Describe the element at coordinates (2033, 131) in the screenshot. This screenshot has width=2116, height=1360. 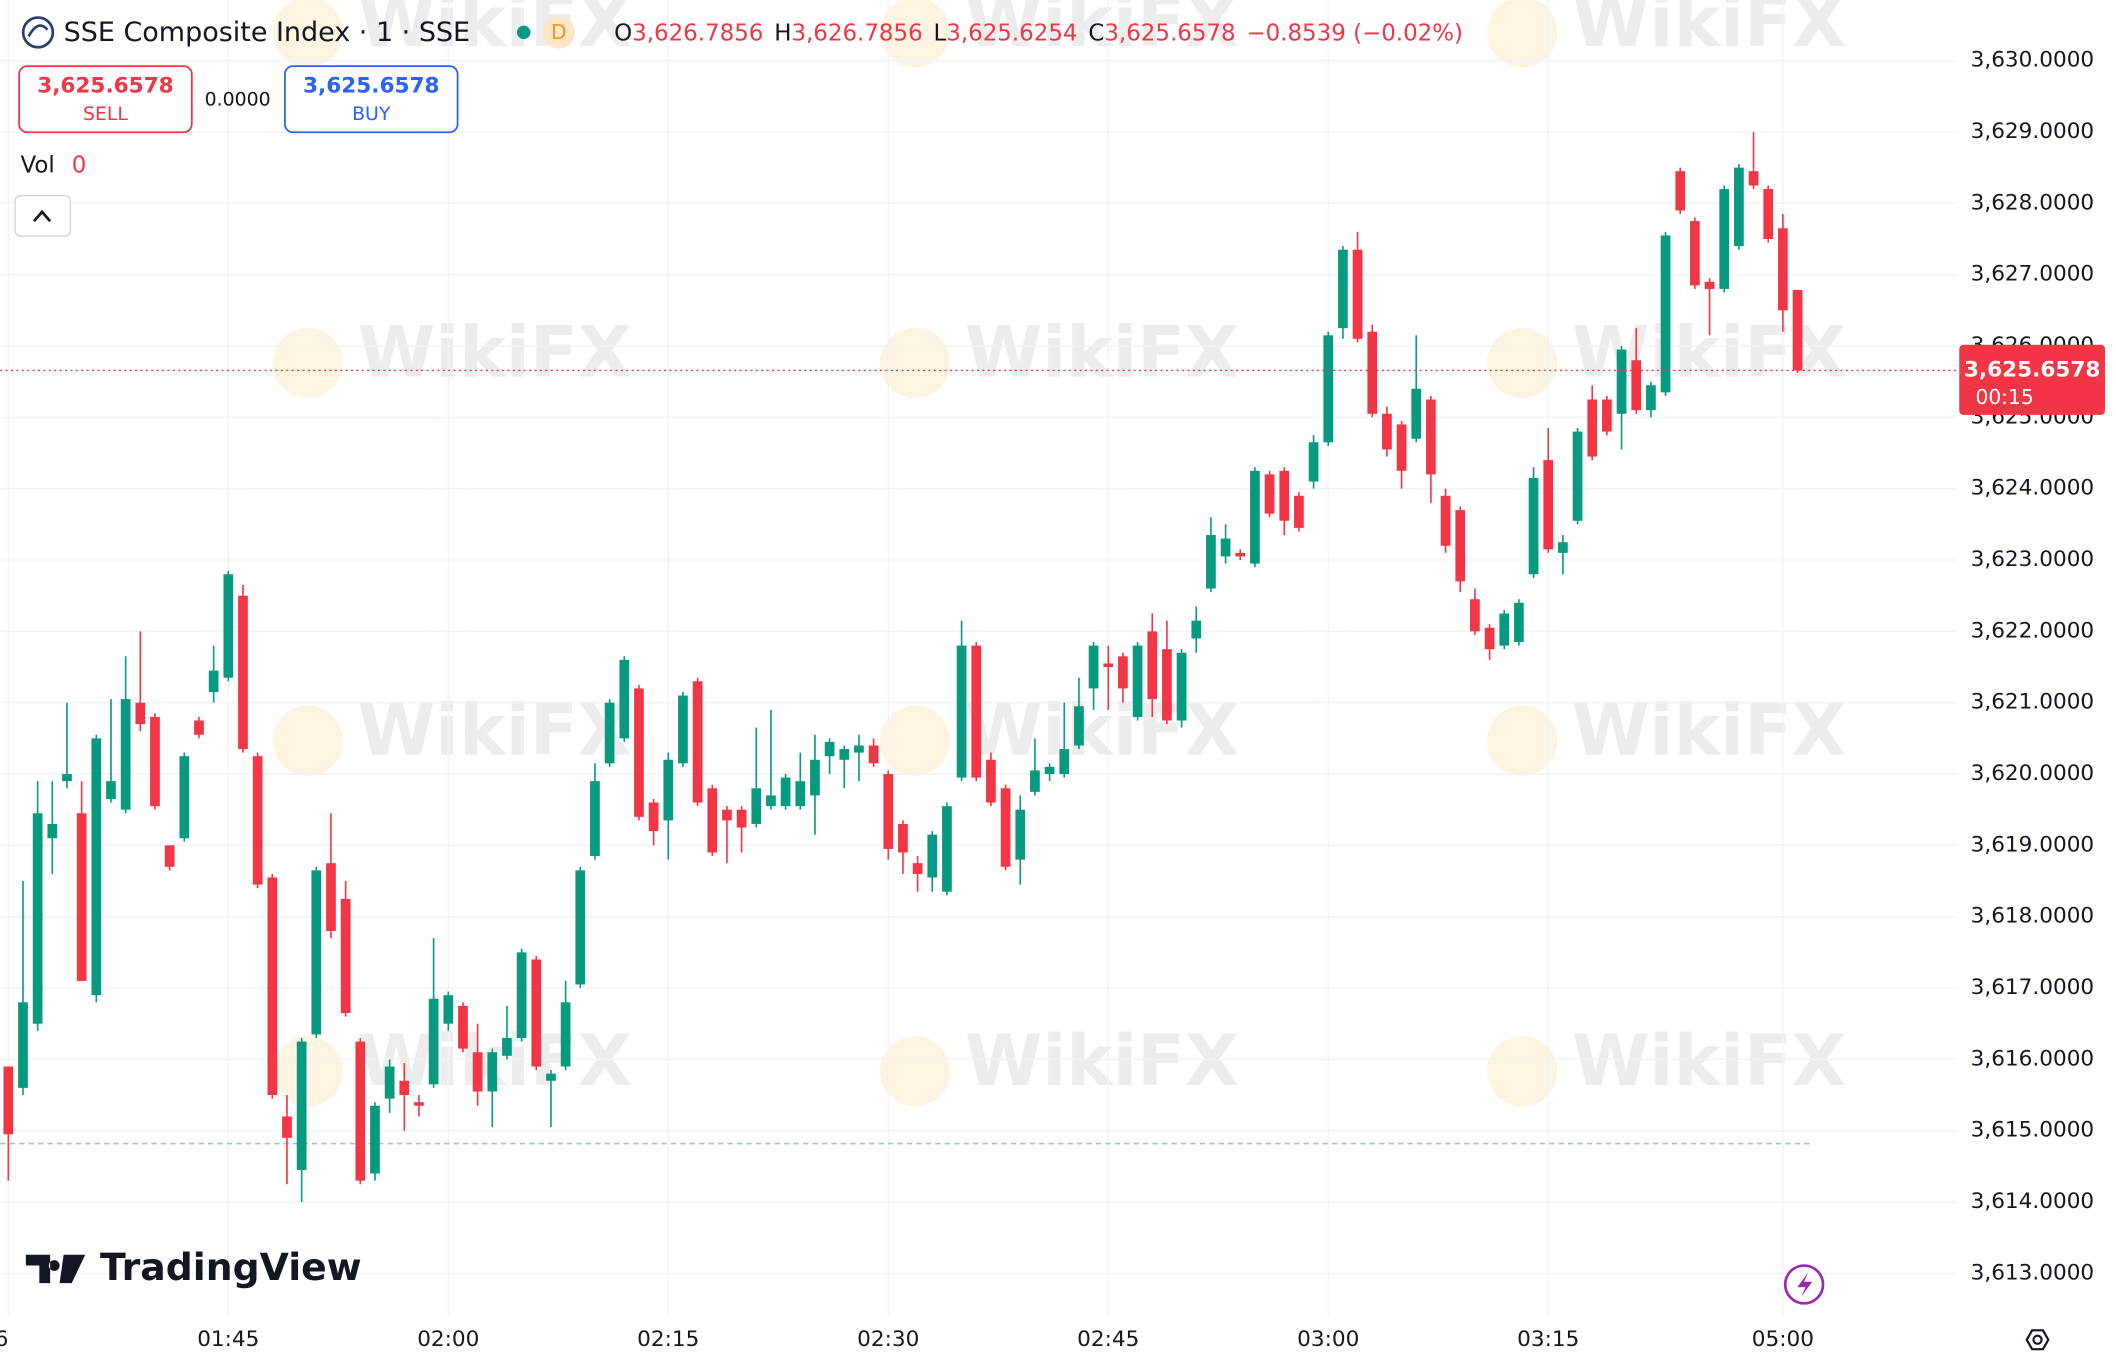
I see `y-tick-label: 3,629.0000` at that location.